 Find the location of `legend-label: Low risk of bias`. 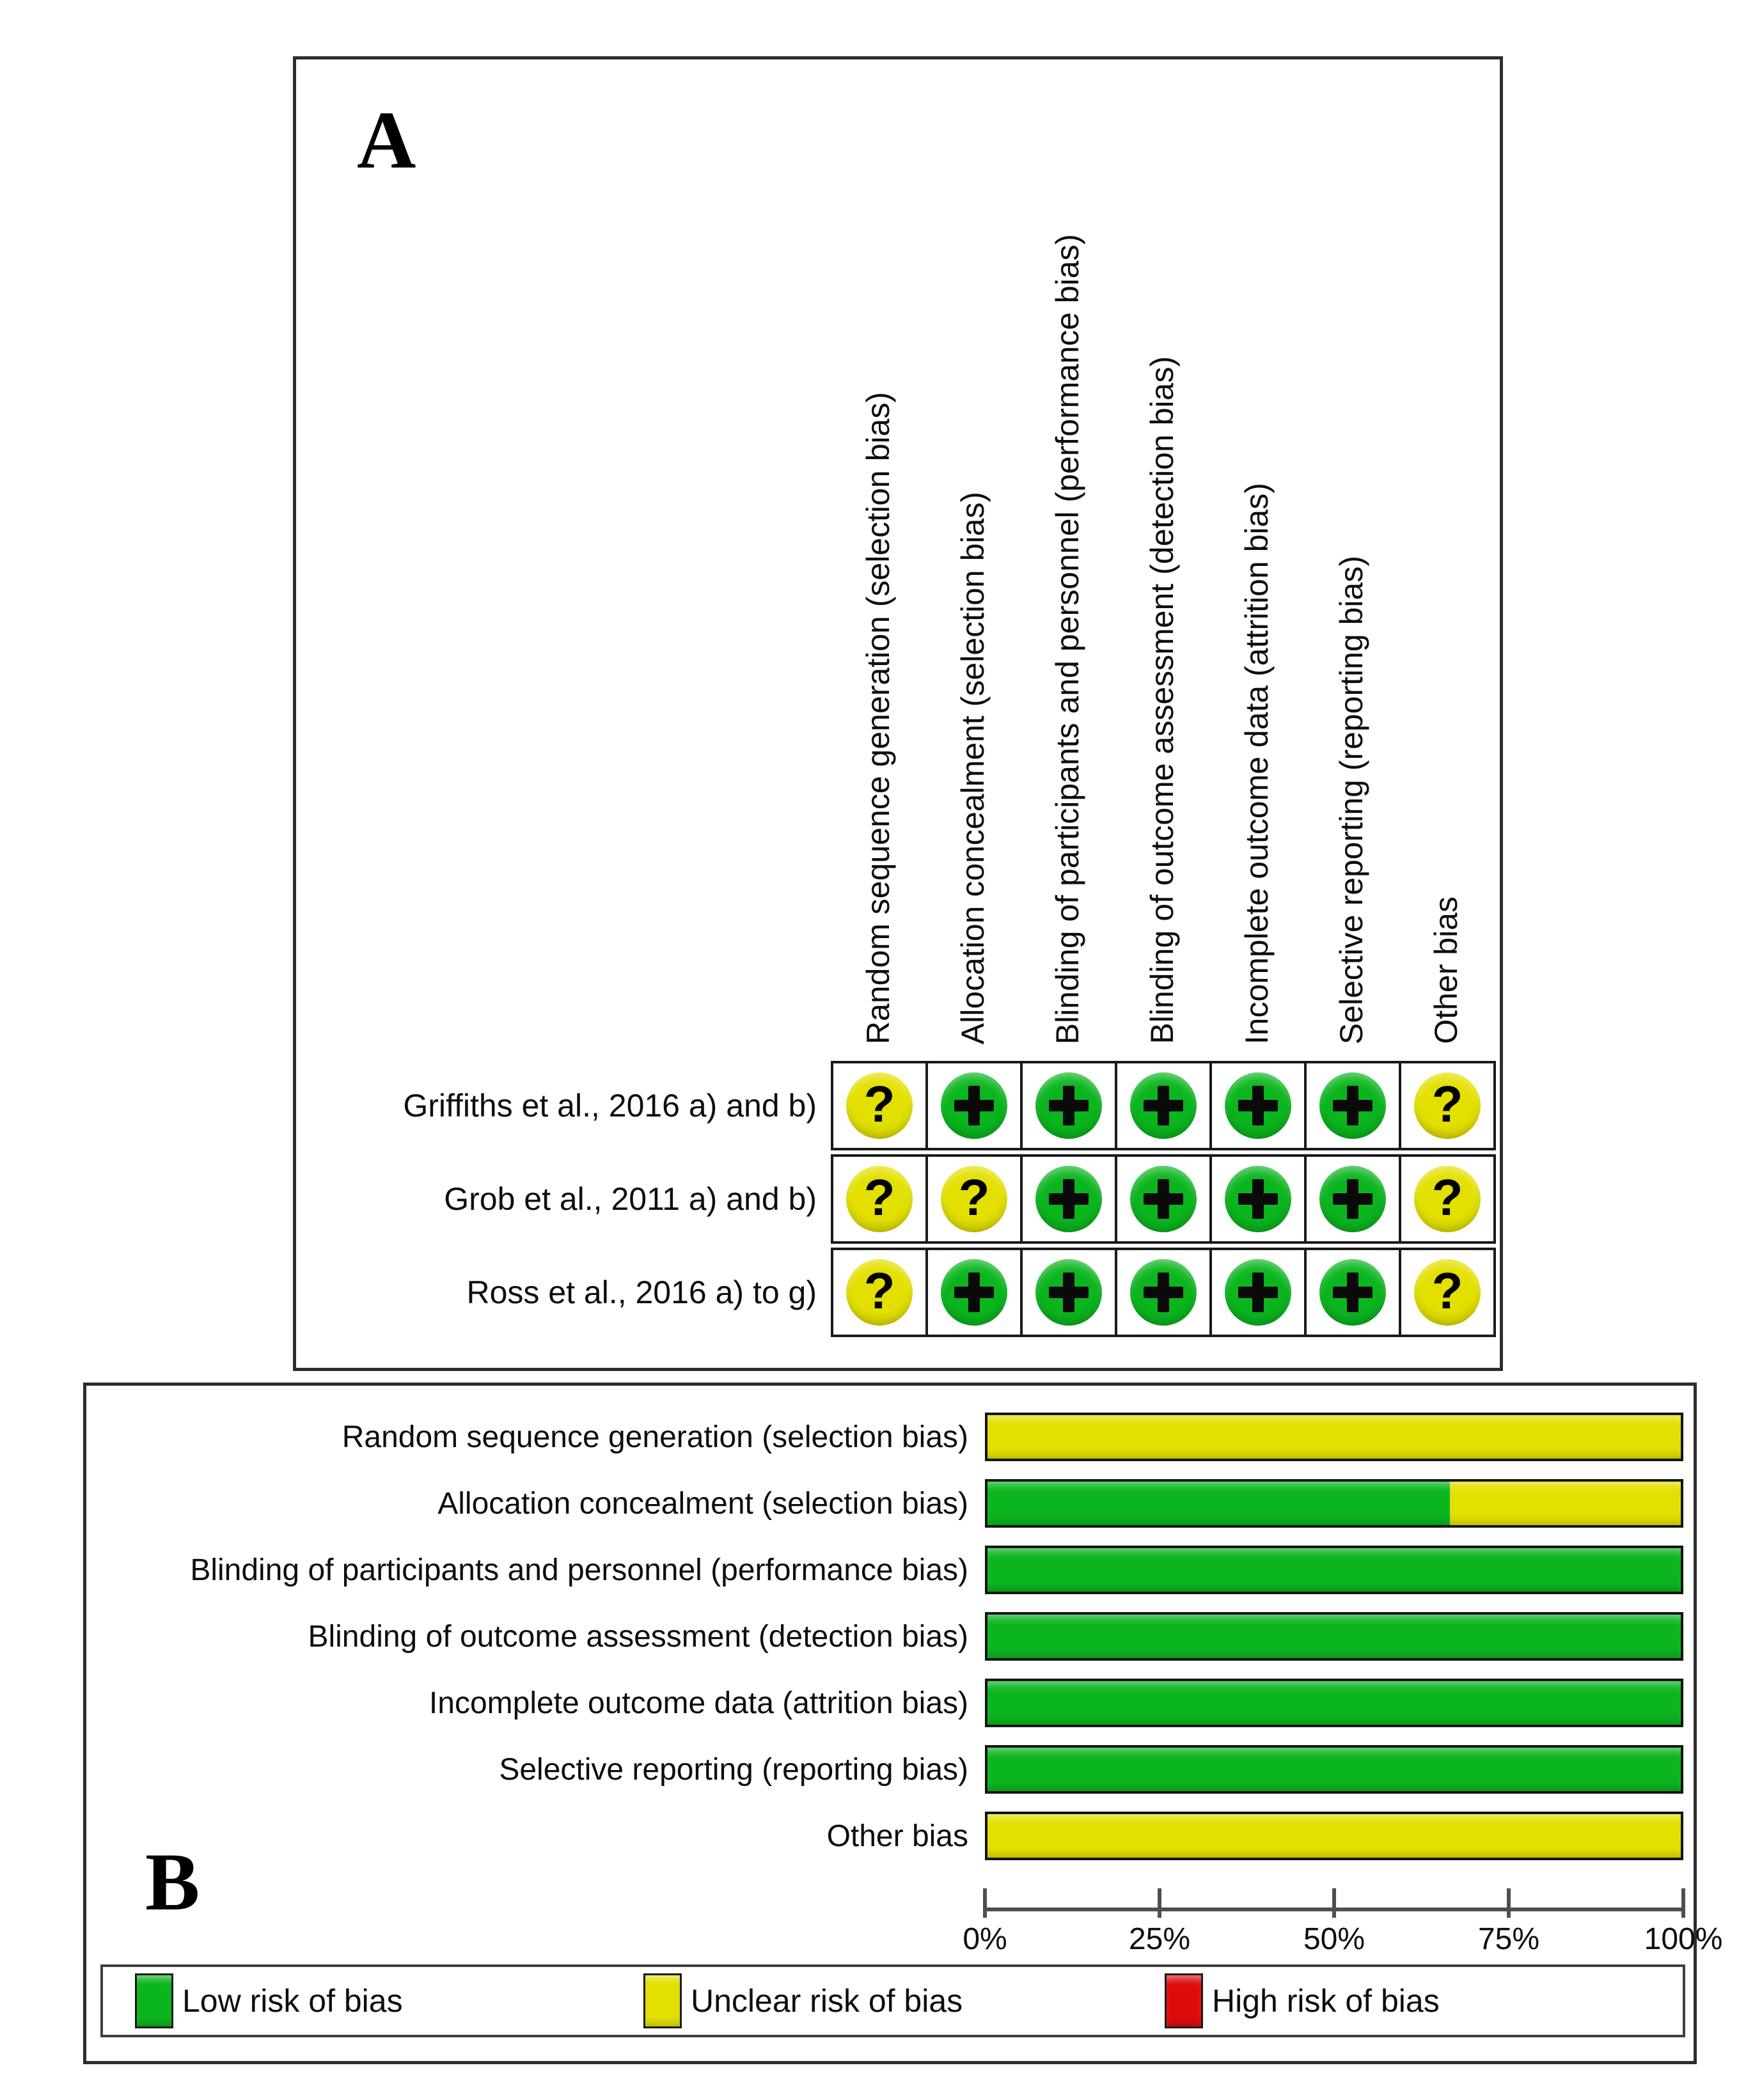

legend-label: Low risk of bias is located at coordinates (293, 2001).